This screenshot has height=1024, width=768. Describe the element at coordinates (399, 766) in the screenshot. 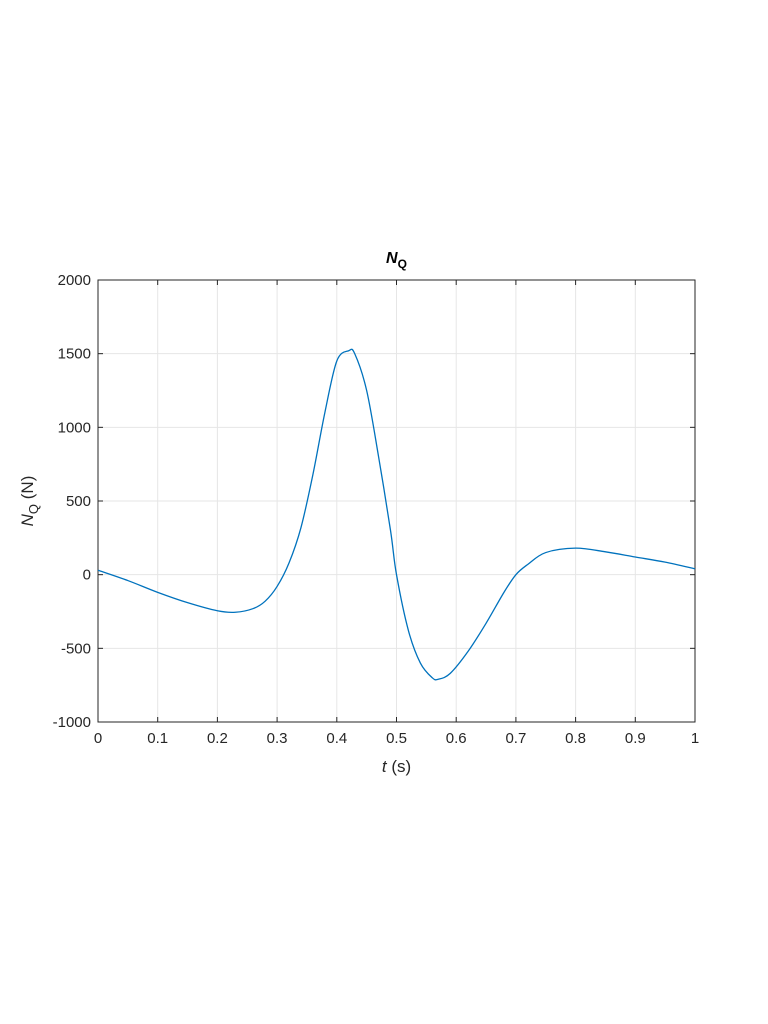

I see `x-axis-label-unit: (s)` at that location.